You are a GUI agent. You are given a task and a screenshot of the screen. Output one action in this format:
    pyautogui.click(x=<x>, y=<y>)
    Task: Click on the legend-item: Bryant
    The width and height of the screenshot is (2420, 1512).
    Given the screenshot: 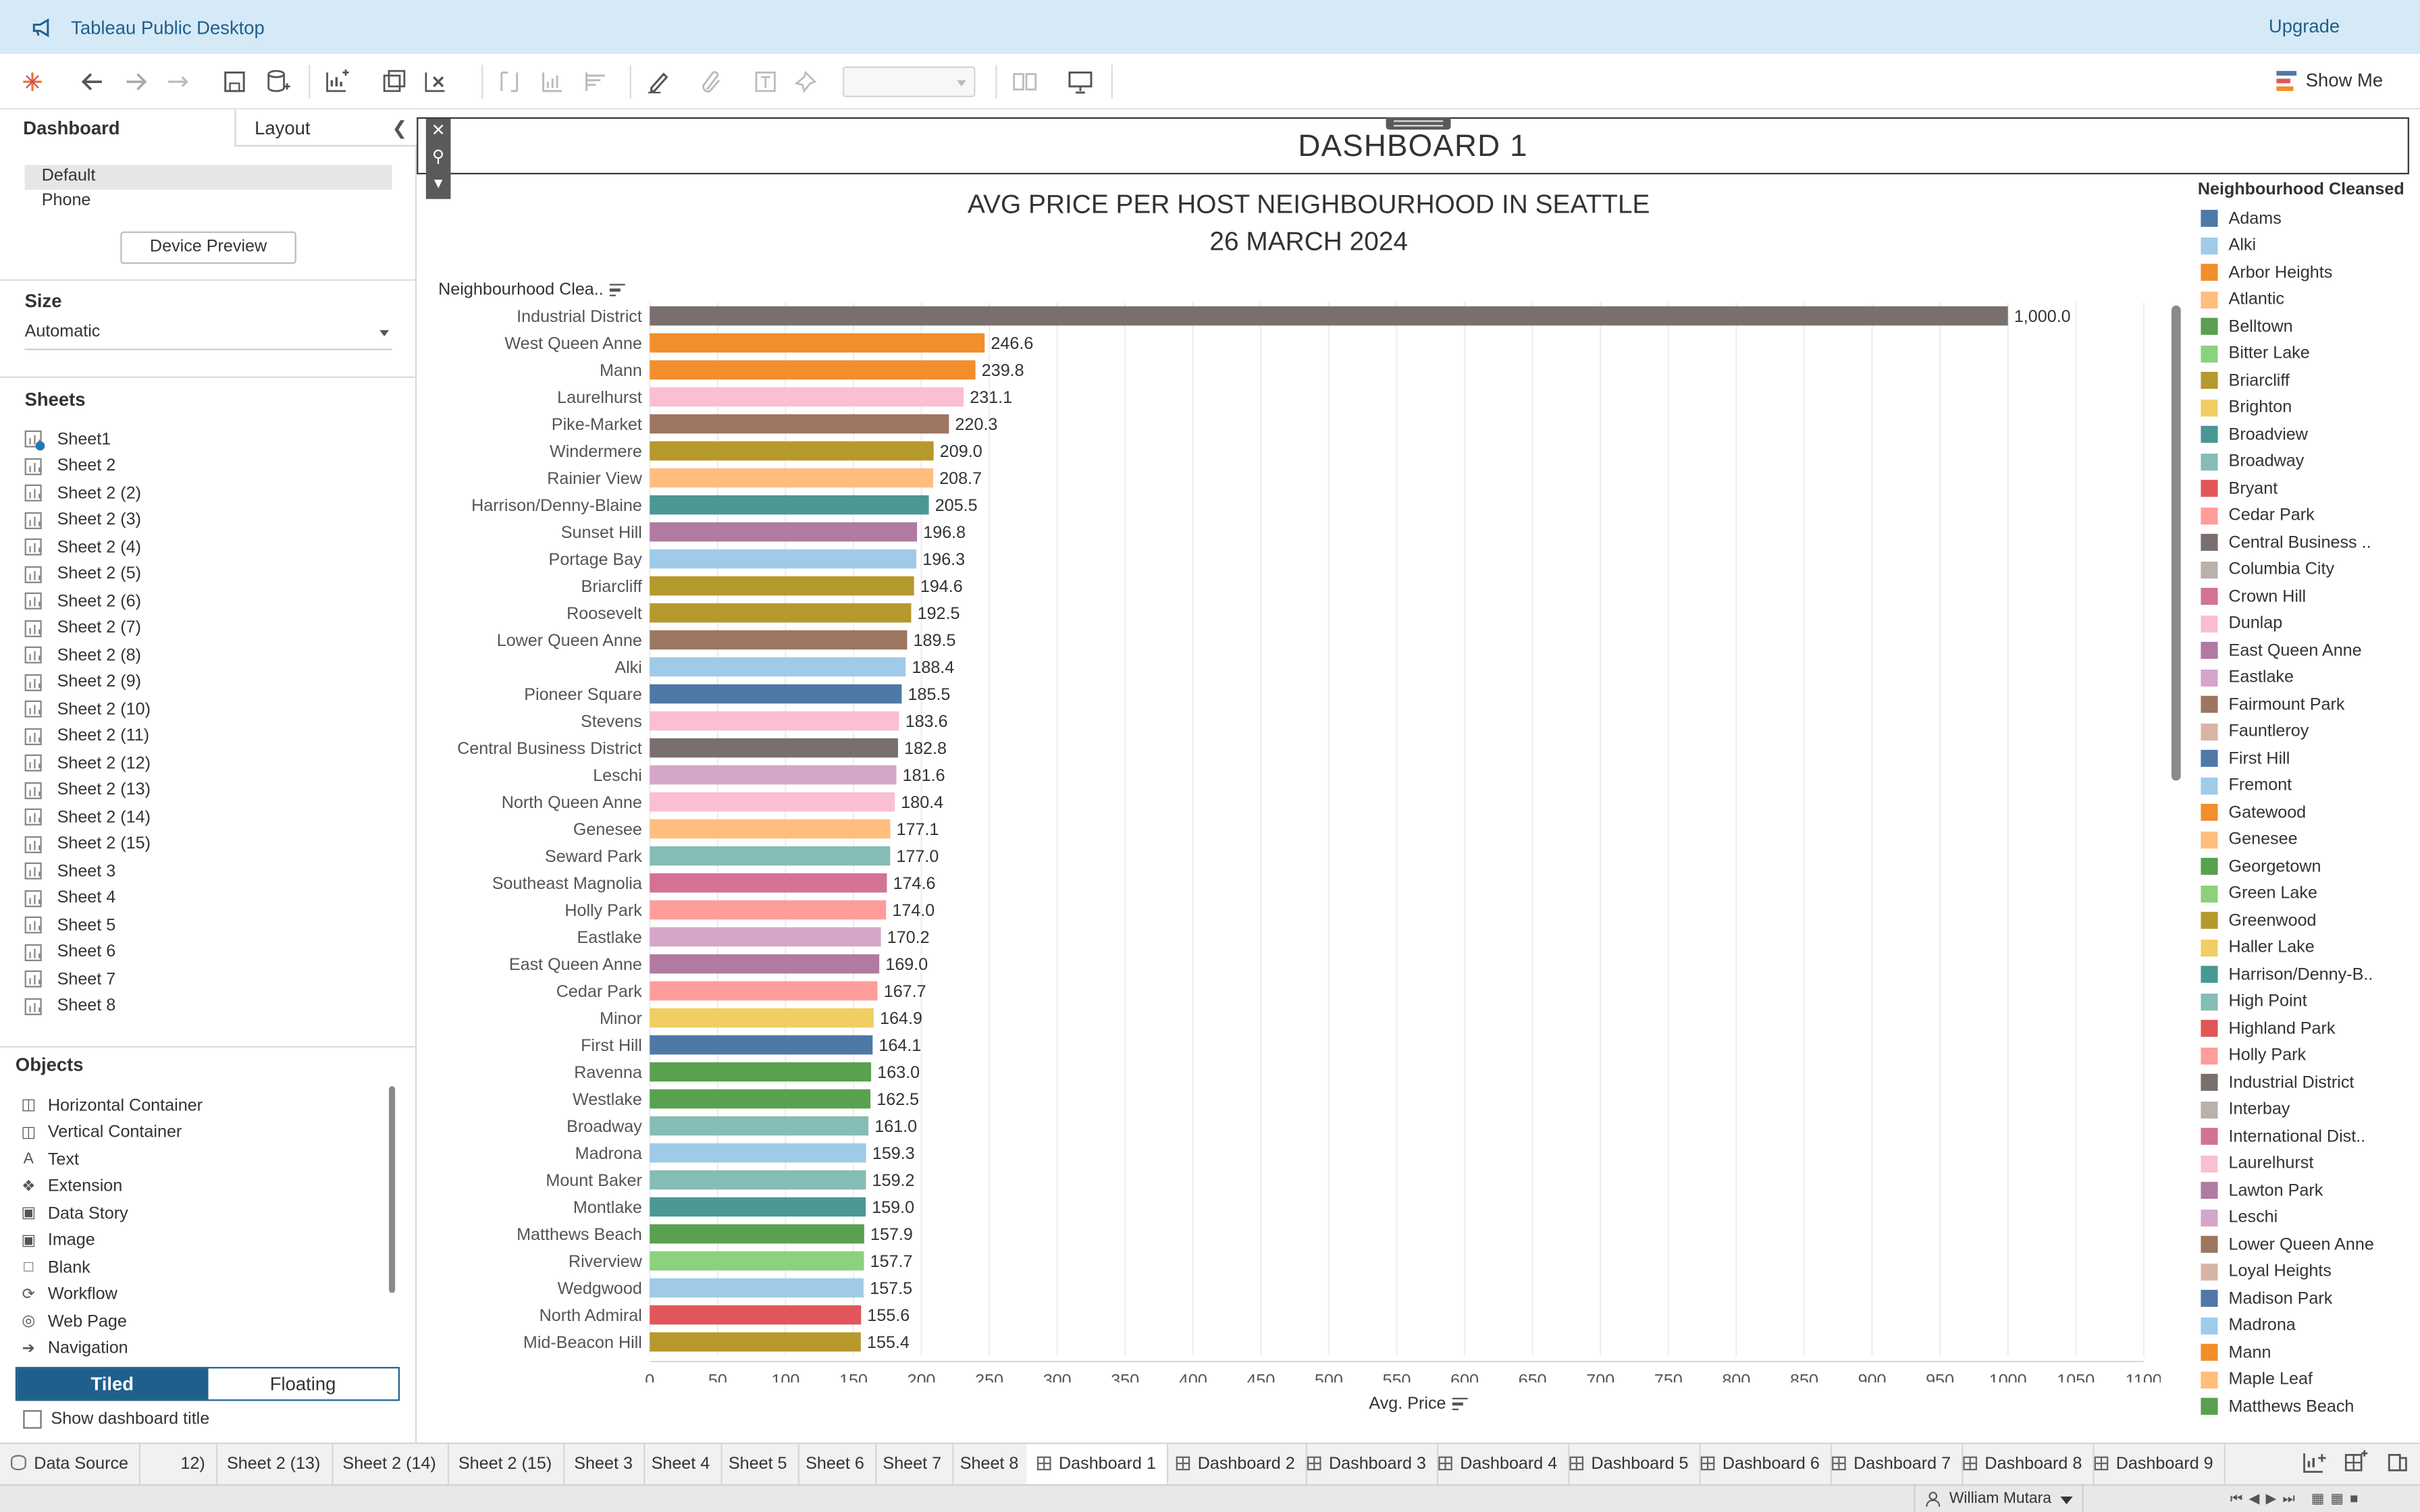 What is the action you would take?
    pyautogui.click(x=2309, y=488)
    